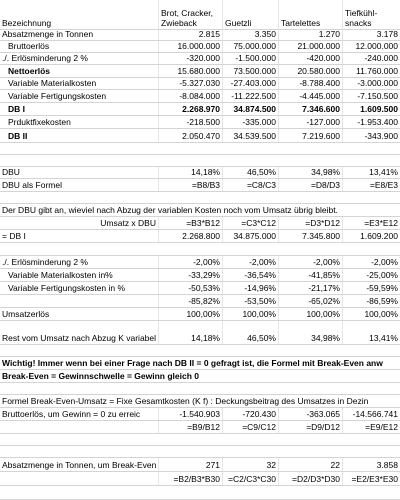 Image resolution: width=400 pixels, height=500 pixels. Describe the element at coordinates (371, 414) in the screenshot. I see `cell-value: -14.566.741` at that location.